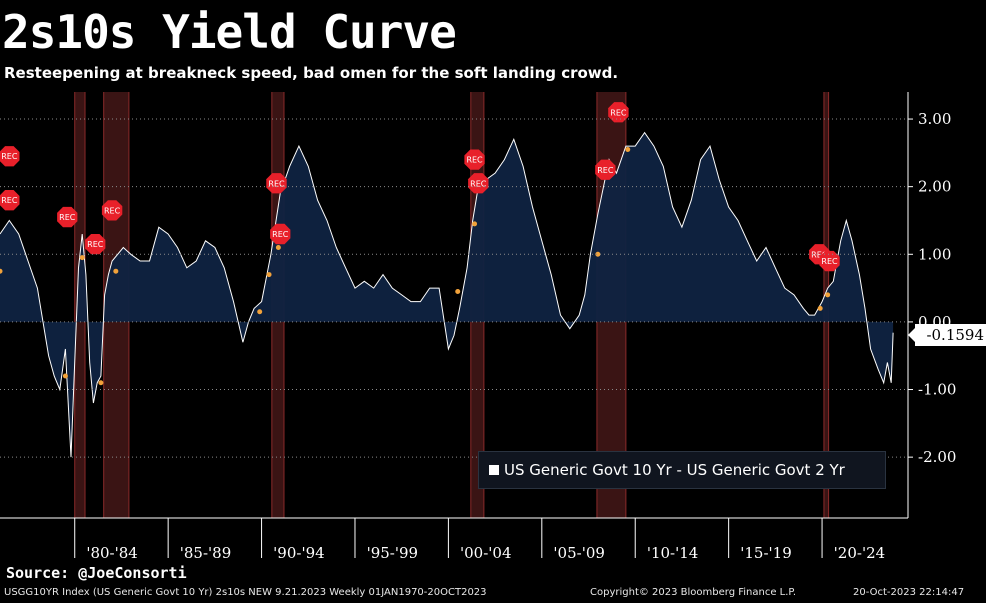 This screenshot has width=986, height=603. I want to click on chart-title: 2s10s Yield Curve, so click(229, 32).